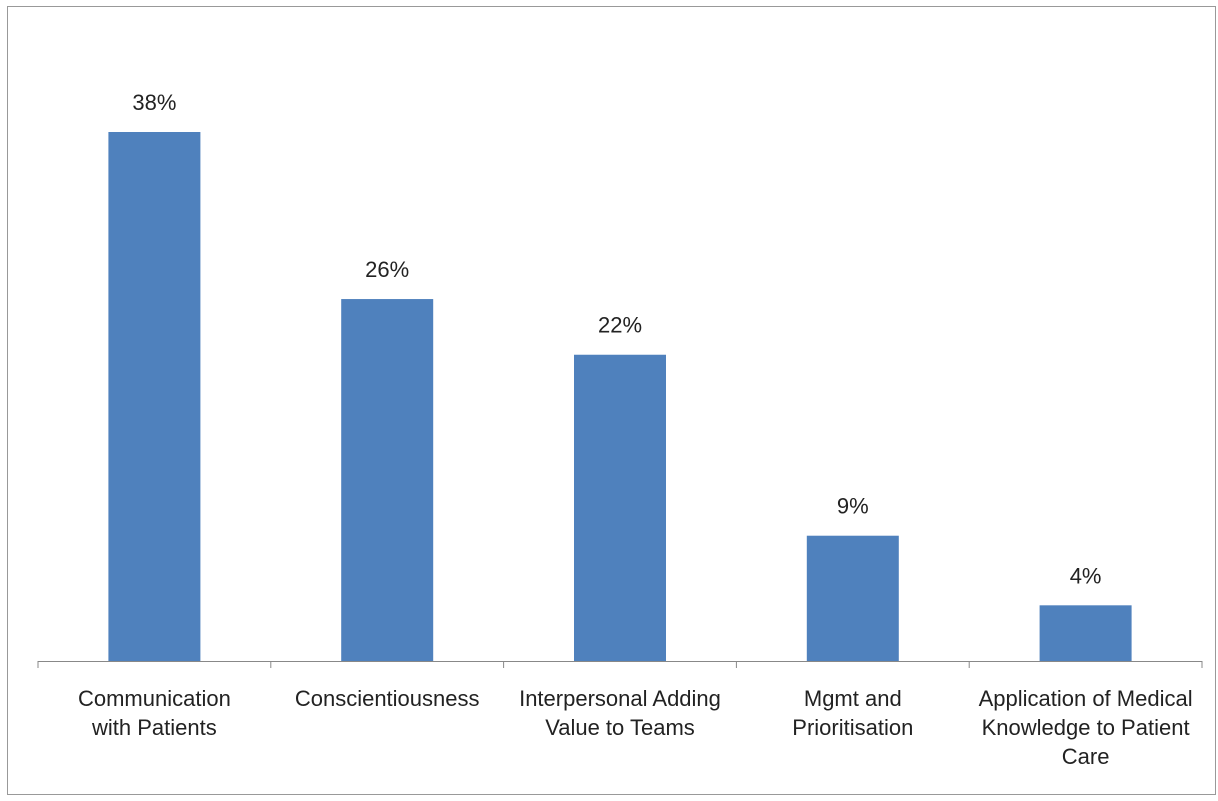 The image size is (1218, 801). What do you see at coordinates (620, 325) in the screenshot?
I see `data-label: 22%` at bounding box center [620, 325].